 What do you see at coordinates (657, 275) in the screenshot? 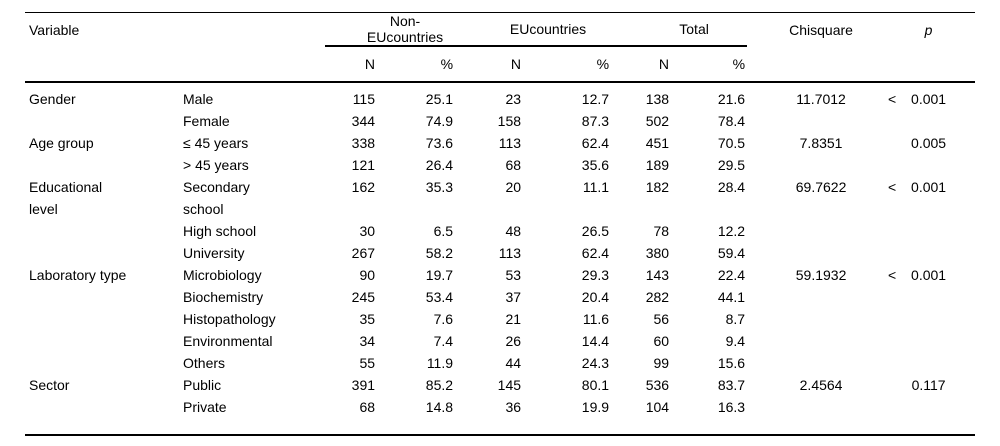
I see `cell-total-n: 143` at bounding box center [657, 275].